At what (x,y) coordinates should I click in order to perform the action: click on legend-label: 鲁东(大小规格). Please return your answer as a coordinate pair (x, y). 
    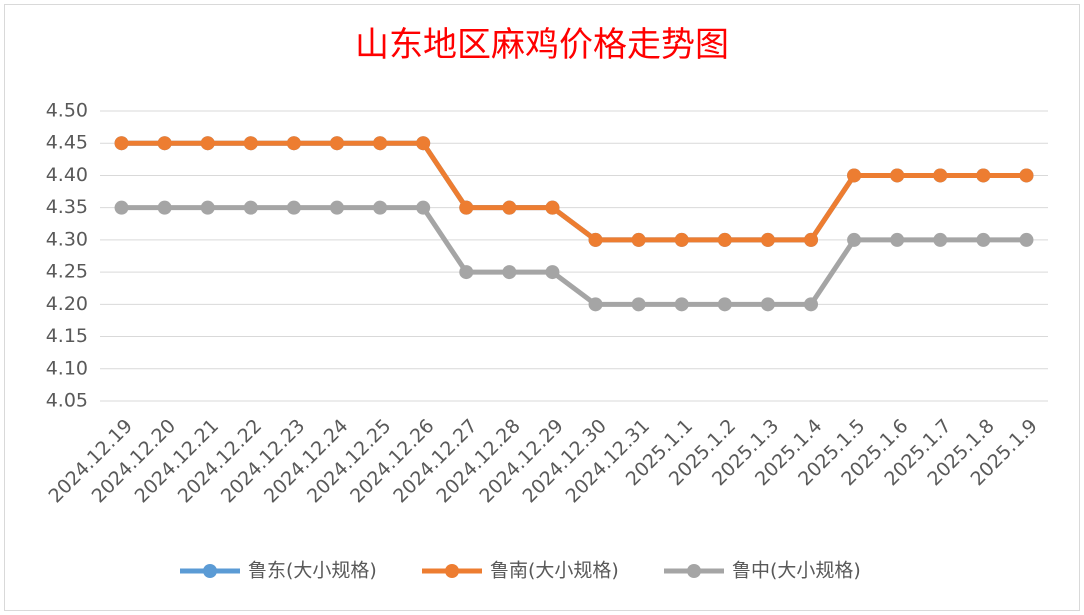
    Looking at the image, I should click on (312, 571).